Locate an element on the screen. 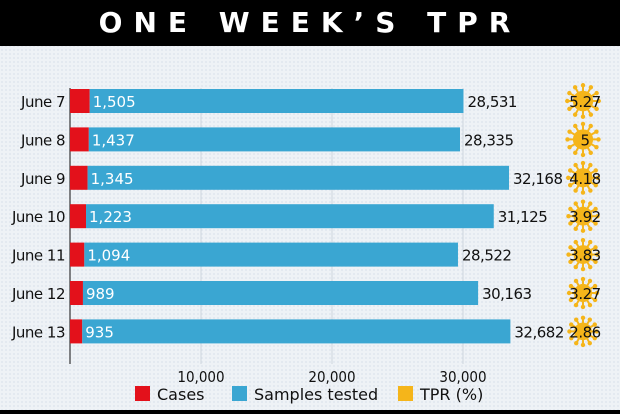  category-label: June 13 is located at coordinates (38, 332).